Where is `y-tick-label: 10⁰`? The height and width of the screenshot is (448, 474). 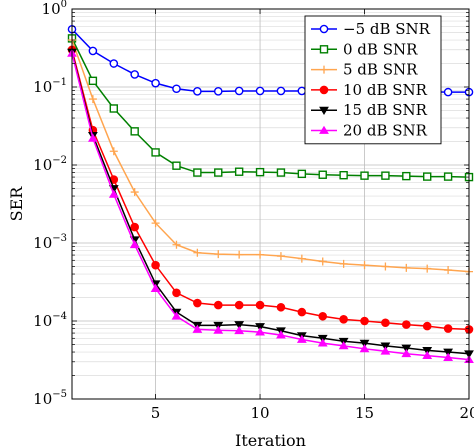 y-tick-label: 10⁰ is located at coordinates (54, 9).